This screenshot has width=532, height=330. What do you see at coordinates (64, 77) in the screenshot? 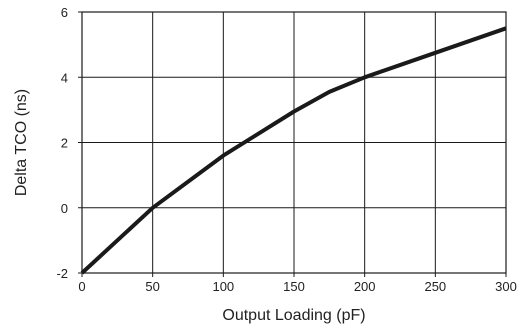
I see `y-tick-label: 4` at bounding box center [64, 77].